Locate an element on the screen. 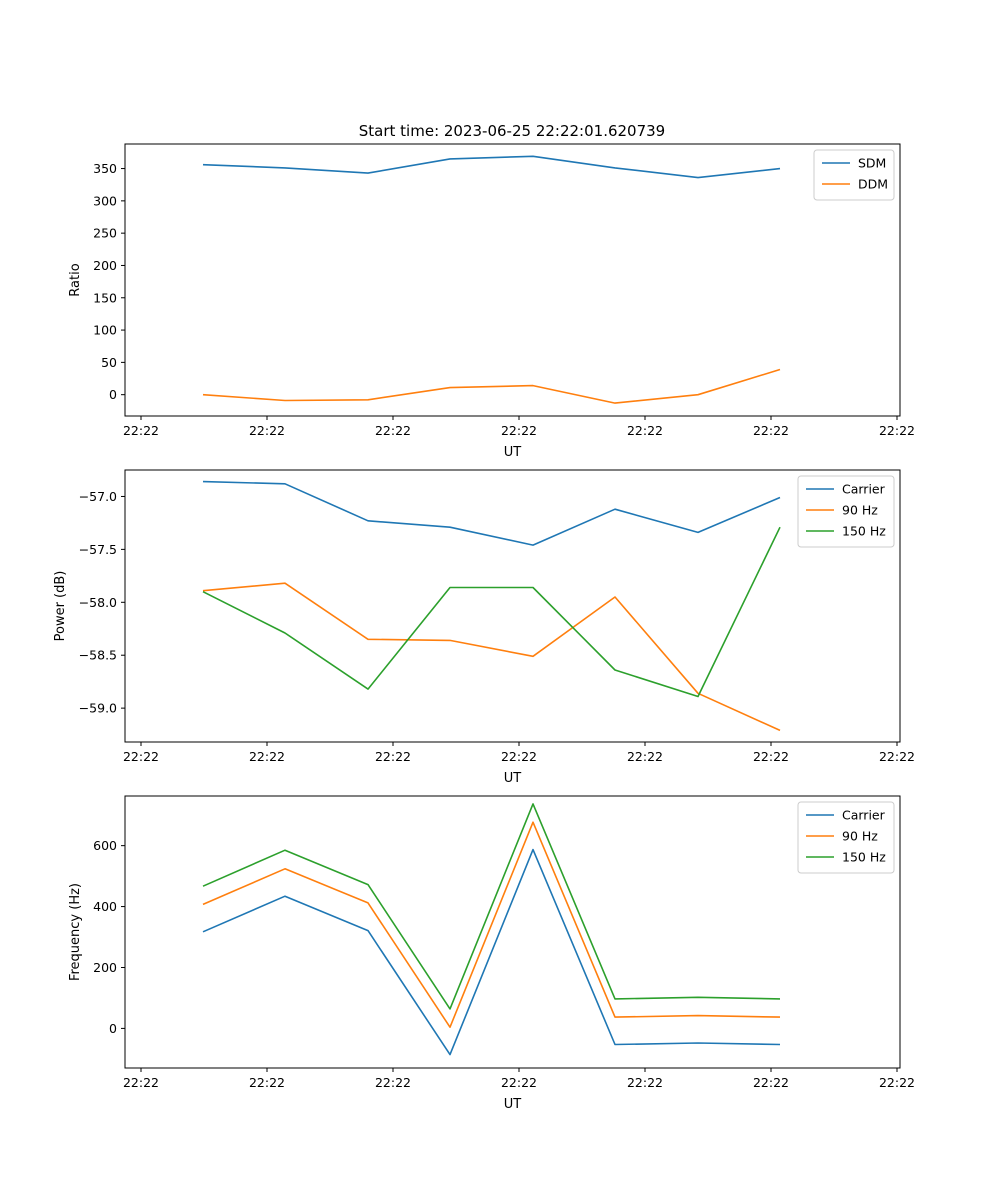 The width and height of the screenshot is (1000, 1200). y-axis-label: Power (dB) is located at coordinates (60, 606).